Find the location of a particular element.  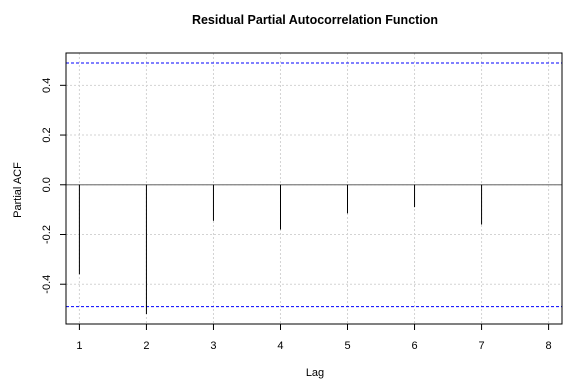

x-axis: 1 2 3 4 5 6 7 8 is located at coordinates (314, 338).